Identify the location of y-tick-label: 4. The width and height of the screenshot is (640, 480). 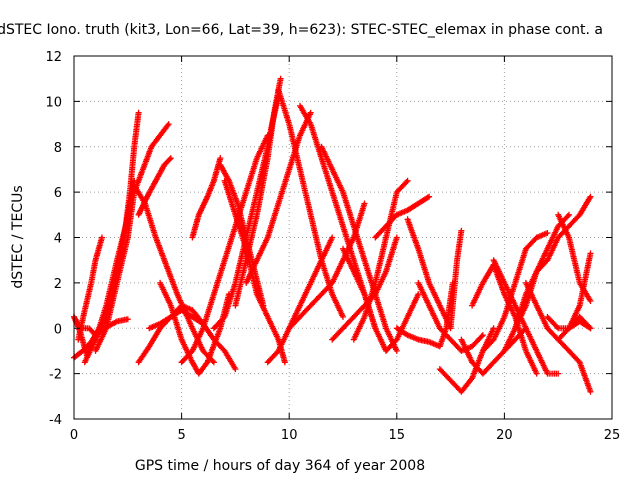
(58, 239).